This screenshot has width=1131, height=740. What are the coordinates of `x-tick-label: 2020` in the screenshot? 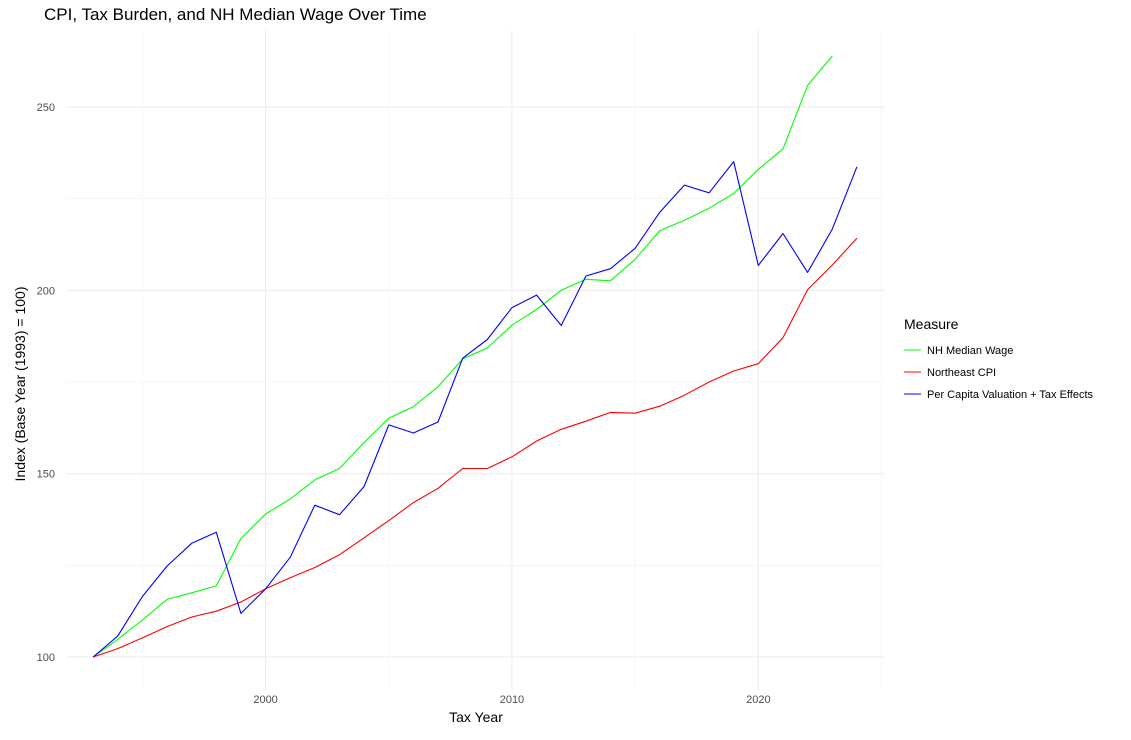 It's located at (758, 700).